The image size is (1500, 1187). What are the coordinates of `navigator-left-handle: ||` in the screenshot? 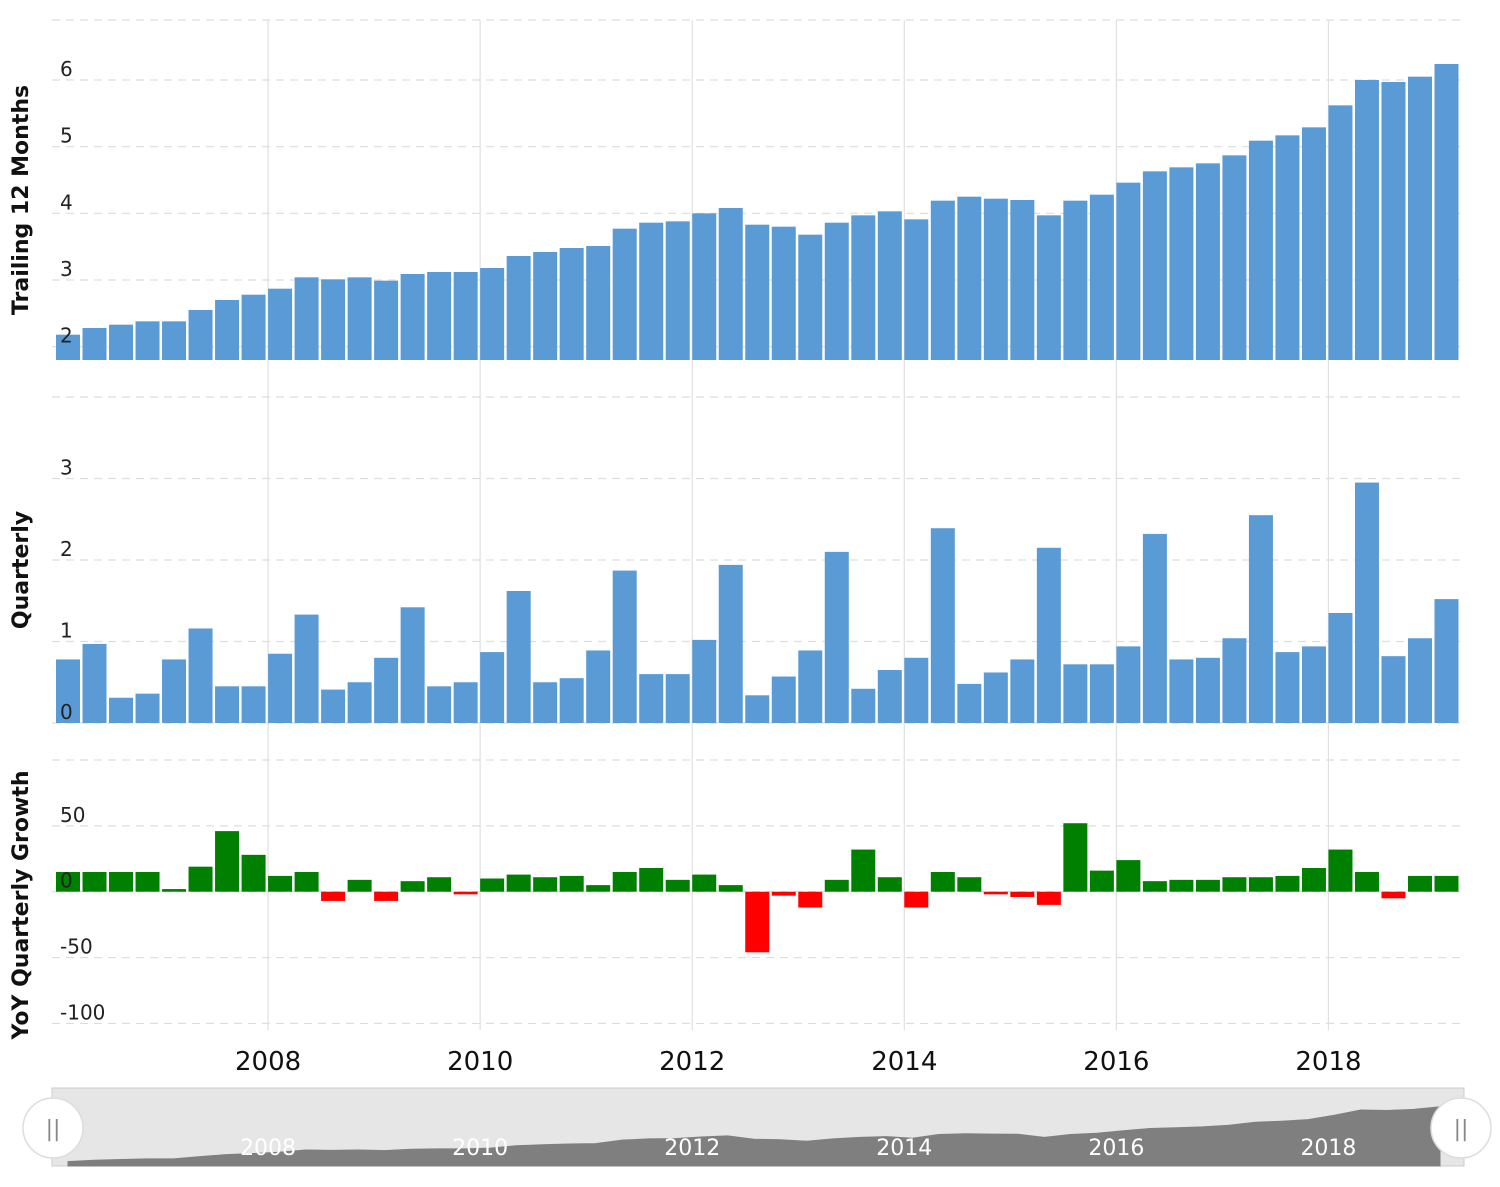 It's located at (53, 1128).